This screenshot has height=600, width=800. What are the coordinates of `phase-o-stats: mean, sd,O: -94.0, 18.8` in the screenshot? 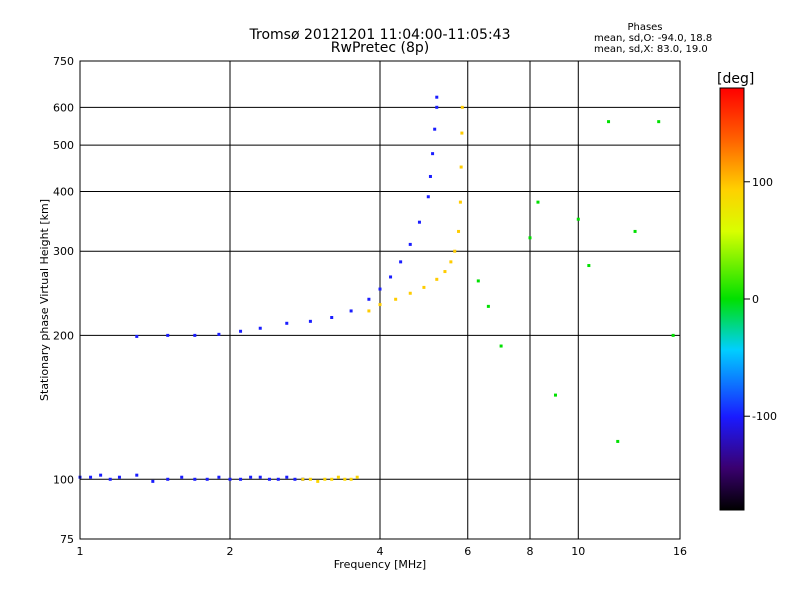 It's located at (653, 38).